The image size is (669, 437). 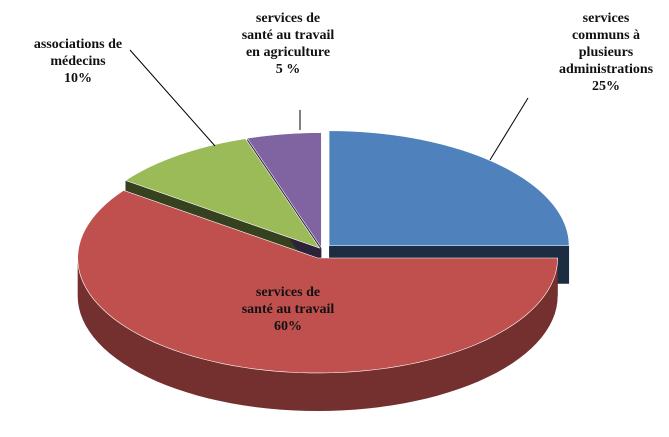 I want to click on slice-label-line: services, so click(x=606, y=18).